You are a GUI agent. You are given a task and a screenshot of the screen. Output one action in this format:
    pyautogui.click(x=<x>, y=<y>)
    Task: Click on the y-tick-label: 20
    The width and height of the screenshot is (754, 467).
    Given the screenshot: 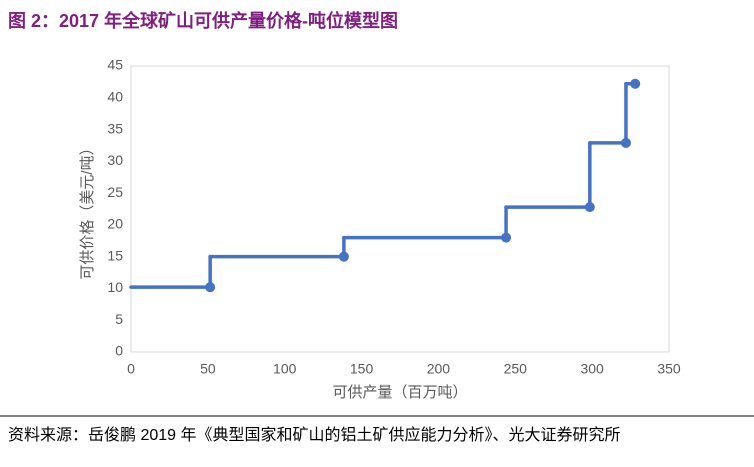 What is the action you would take?
    pyautogui.click(x=115, y=224)
    